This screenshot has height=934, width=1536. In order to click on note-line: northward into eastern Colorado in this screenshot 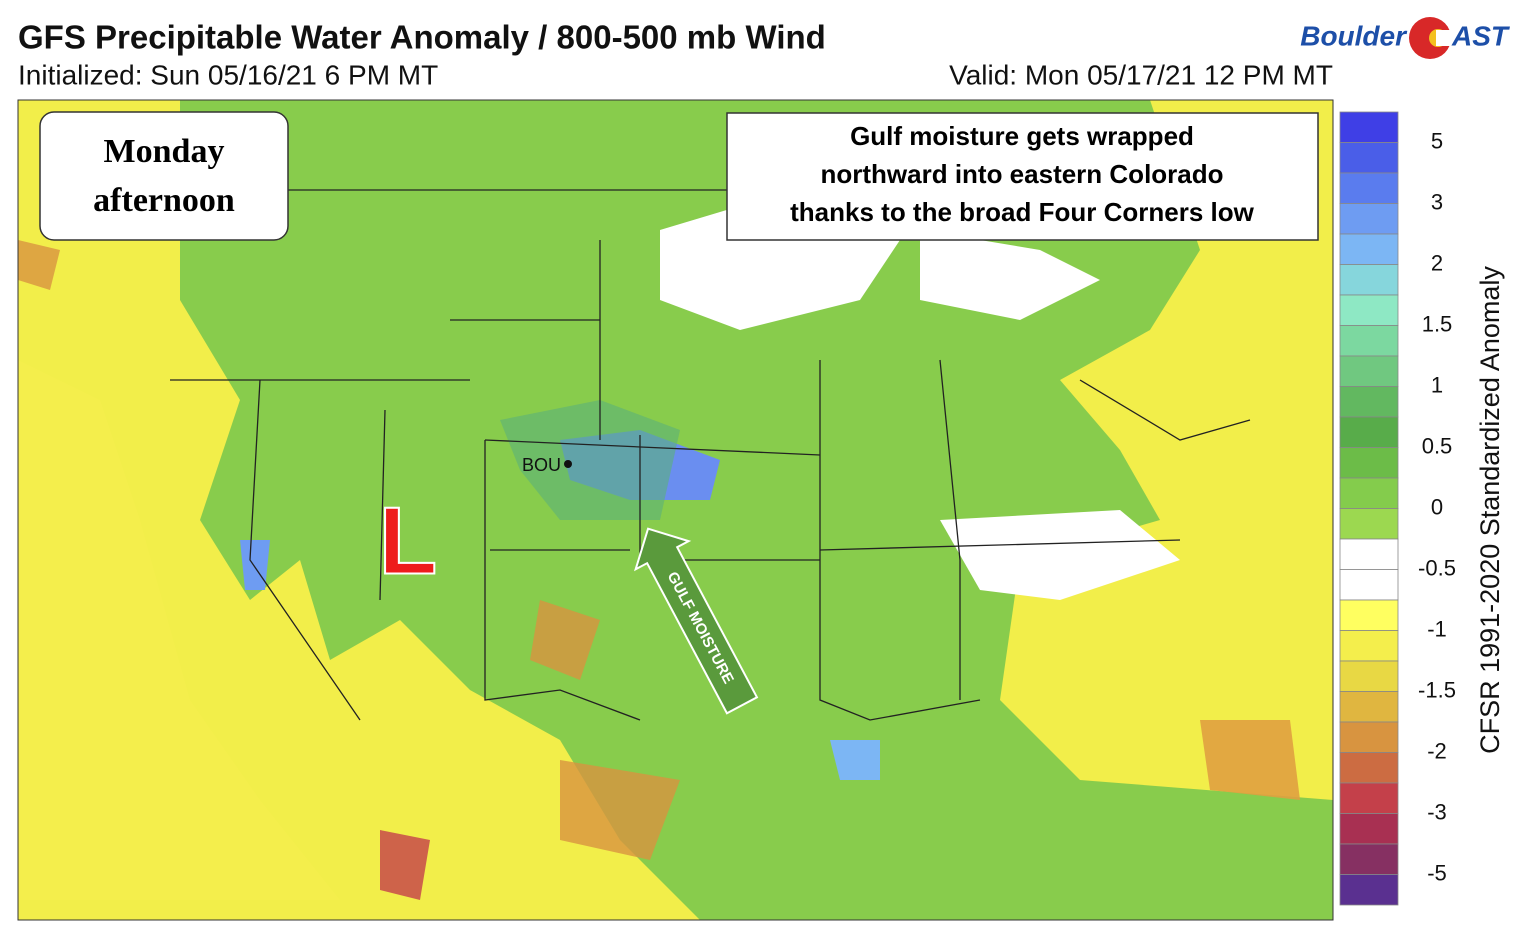, I will do `click(1021, 174)`.